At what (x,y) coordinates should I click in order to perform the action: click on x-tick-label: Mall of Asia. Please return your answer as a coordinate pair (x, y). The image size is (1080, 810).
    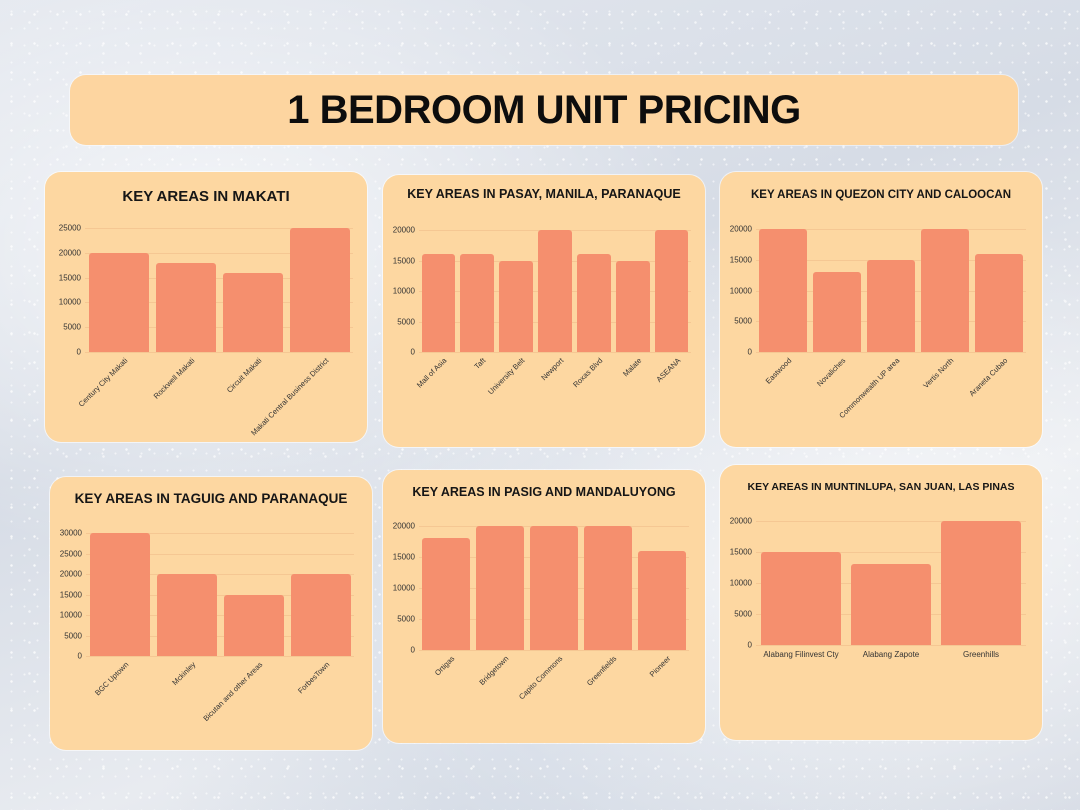
    Looking at the image, I should click on (432, 373).